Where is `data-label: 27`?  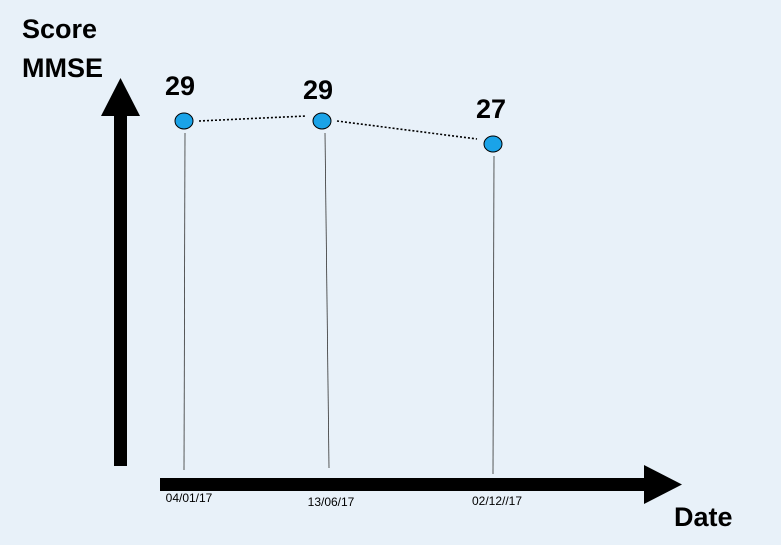
data-label: 27 is located at coordinates (491, 109).